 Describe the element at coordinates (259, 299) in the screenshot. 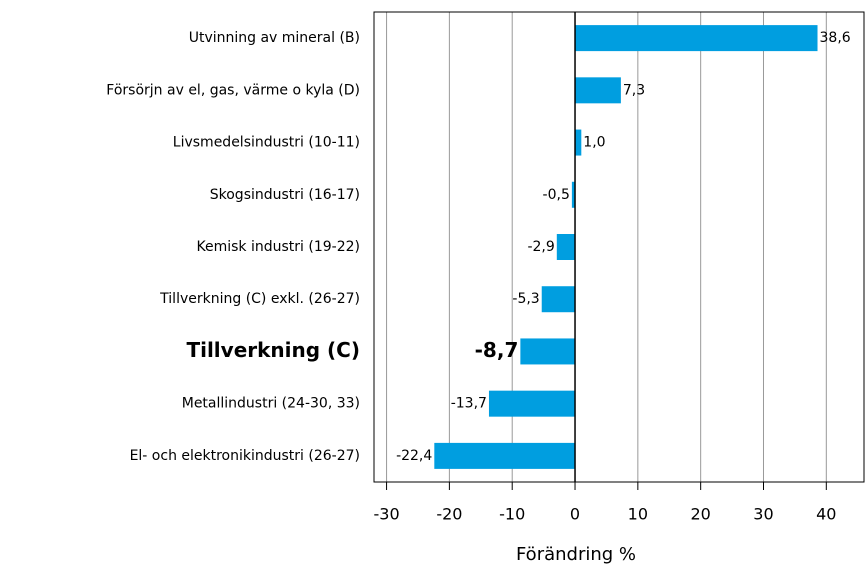

I see `y-tick-label: Tillverkning (C) exkl. (26-27)` at that location.